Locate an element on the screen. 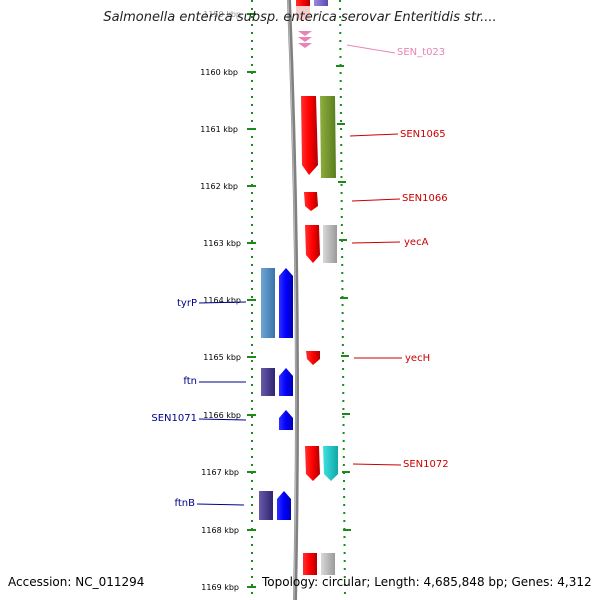  genome-backbone-highlight is located at coordinates (292, 300).